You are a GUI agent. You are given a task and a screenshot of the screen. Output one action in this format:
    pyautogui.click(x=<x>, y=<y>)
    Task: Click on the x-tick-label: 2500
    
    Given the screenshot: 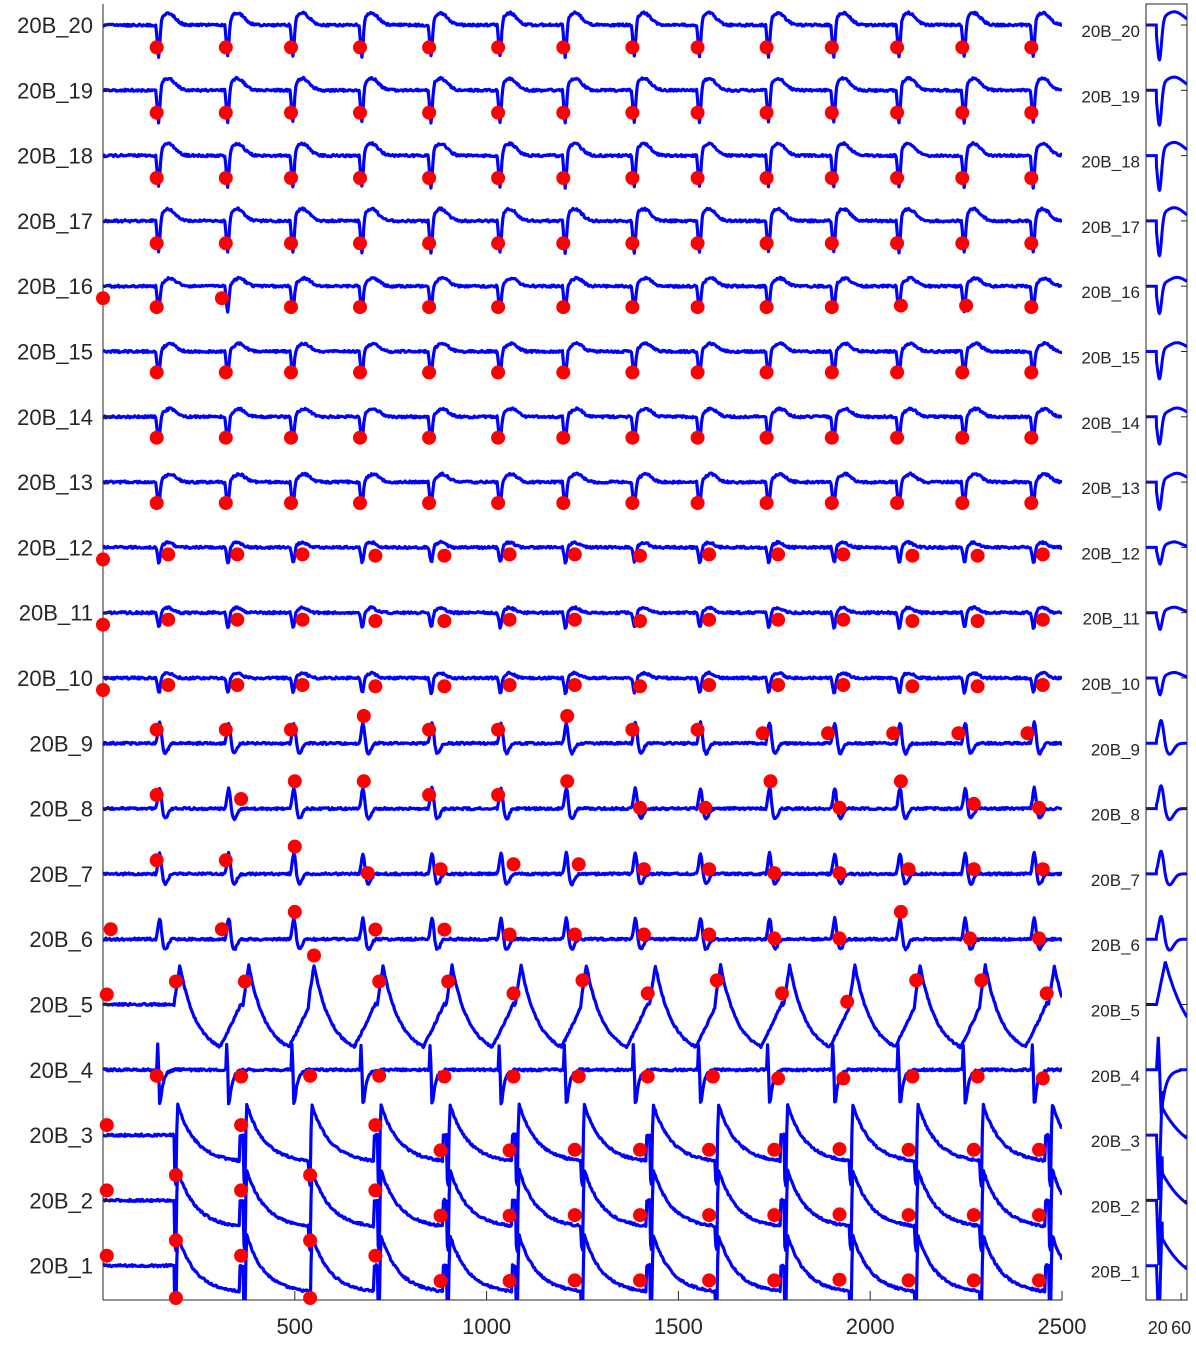 What is the action you would take?
    pyautogui.click(x=1062, y=1326)
    